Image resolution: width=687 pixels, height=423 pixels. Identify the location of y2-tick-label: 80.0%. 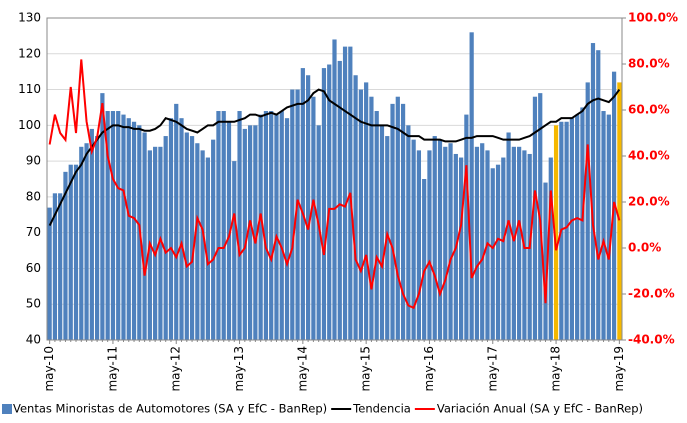
(649, 64).